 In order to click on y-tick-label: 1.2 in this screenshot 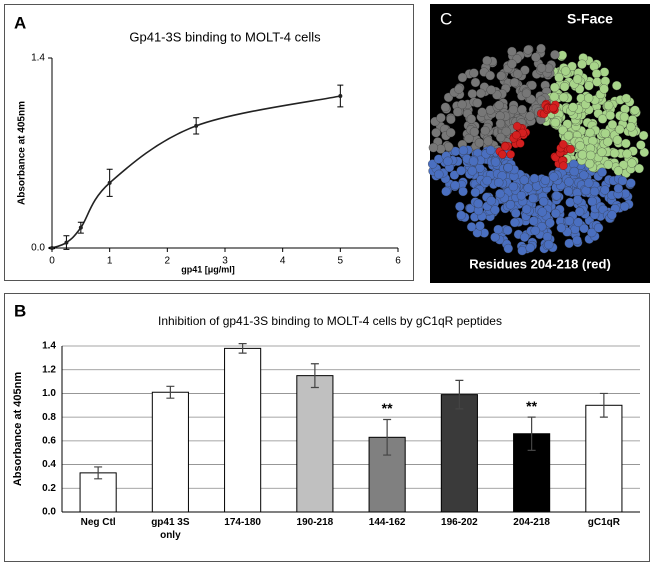, I will do `click(49, 369)`.